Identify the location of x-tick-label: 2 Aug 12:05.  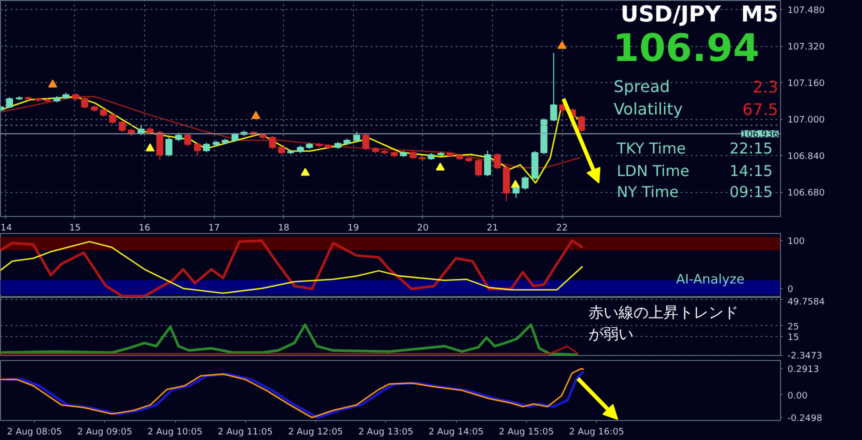
(316, 433).